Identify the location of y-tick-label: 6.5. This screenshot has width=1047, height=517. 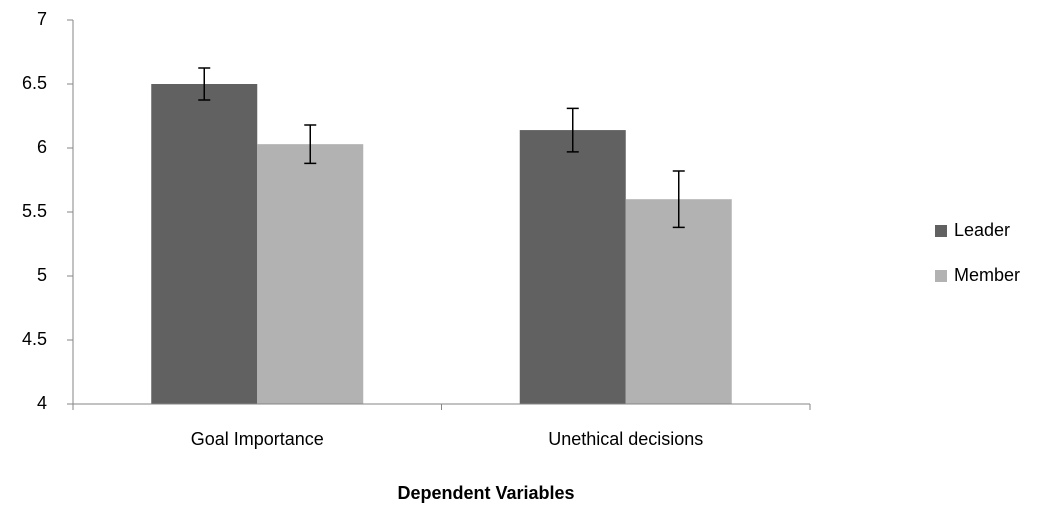
(34, 83).